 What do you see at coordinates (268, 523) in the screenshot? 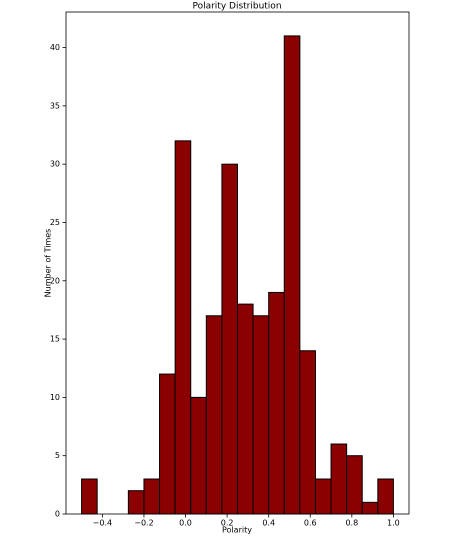
I see `x-tick-label: 0.4` at bounding box center [268, 523].